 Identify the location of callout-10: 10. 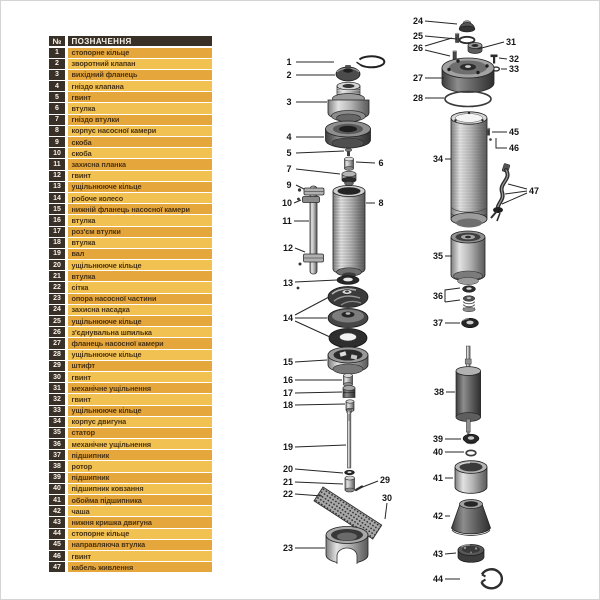
(287, 203).